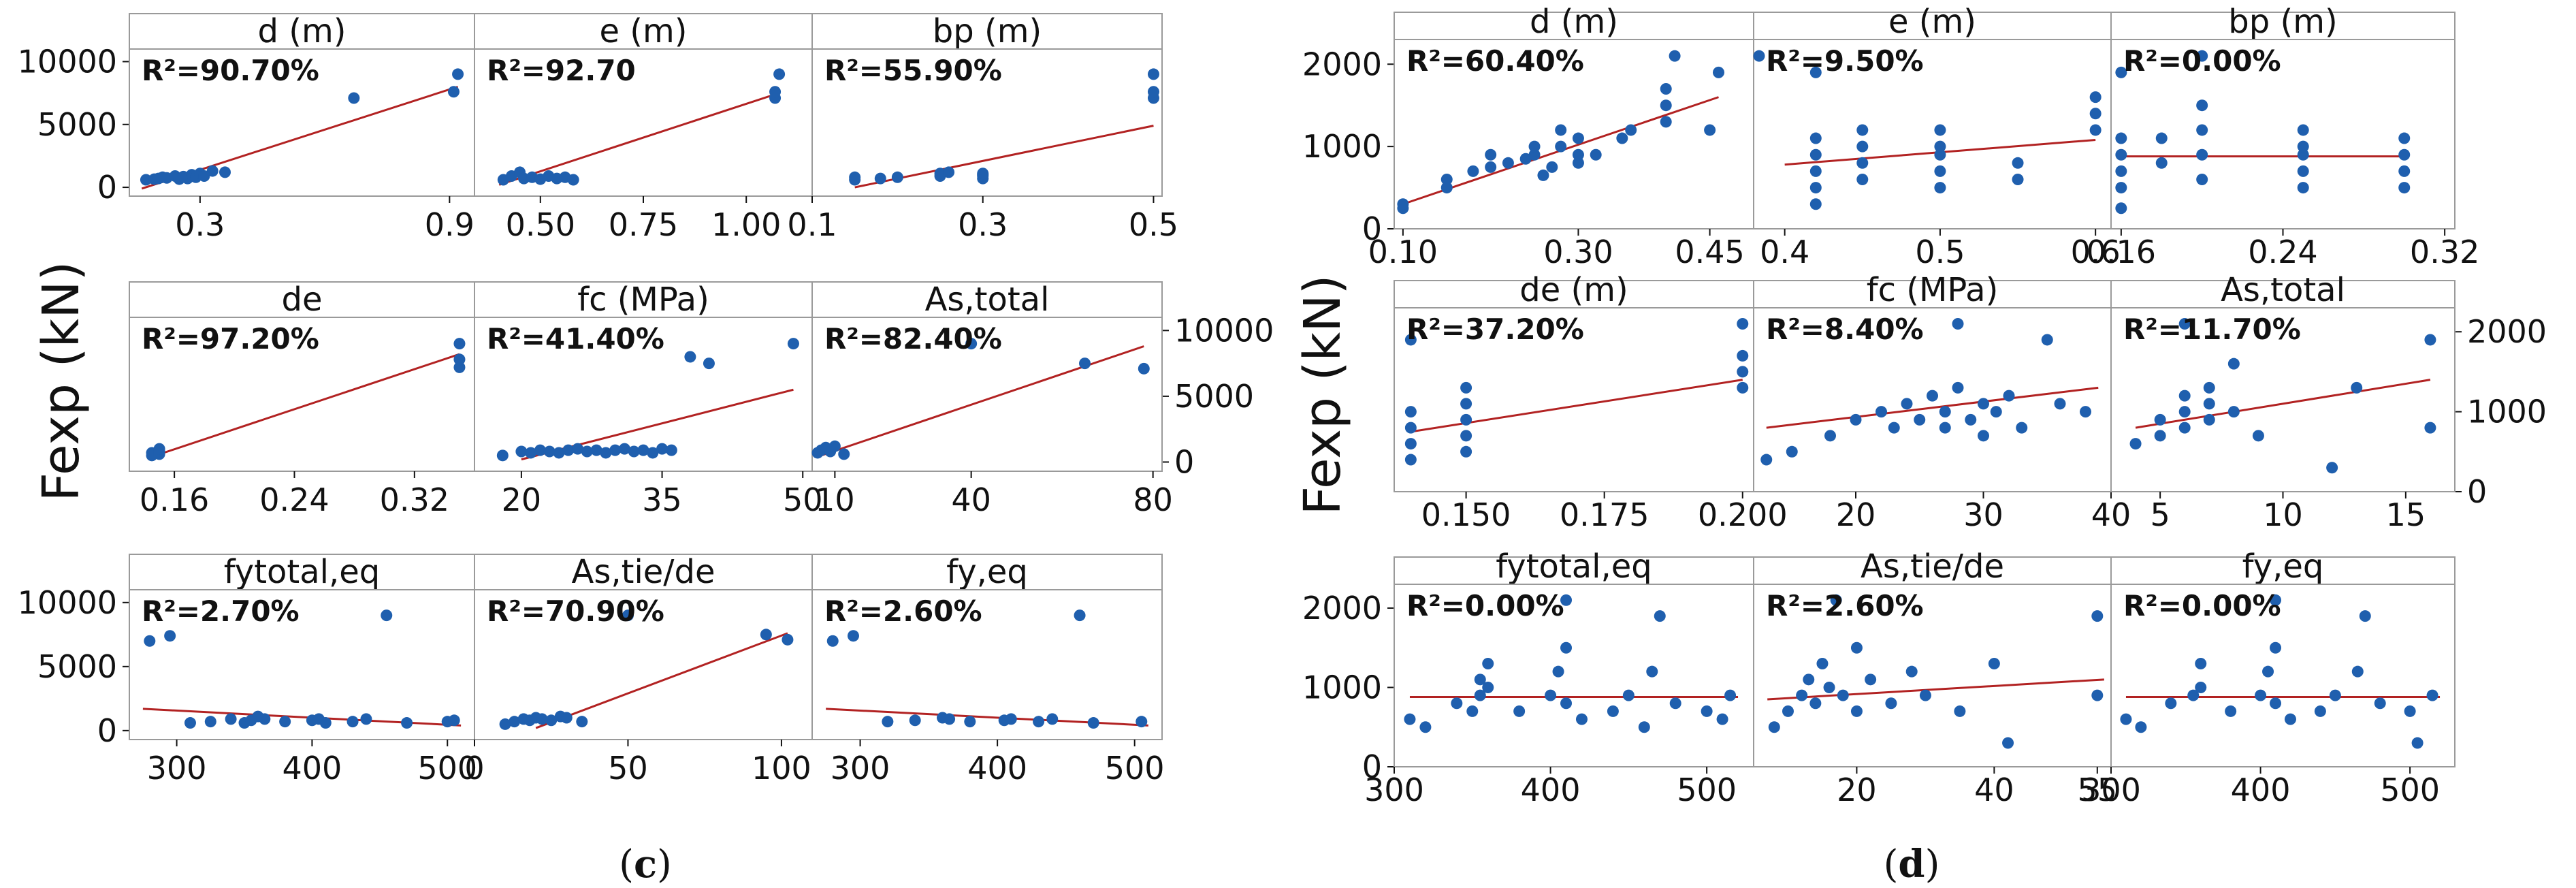 The height and width of the screenshot is (888, 2576). I want to click on x-tick-label: 5, so click(2161, 514).